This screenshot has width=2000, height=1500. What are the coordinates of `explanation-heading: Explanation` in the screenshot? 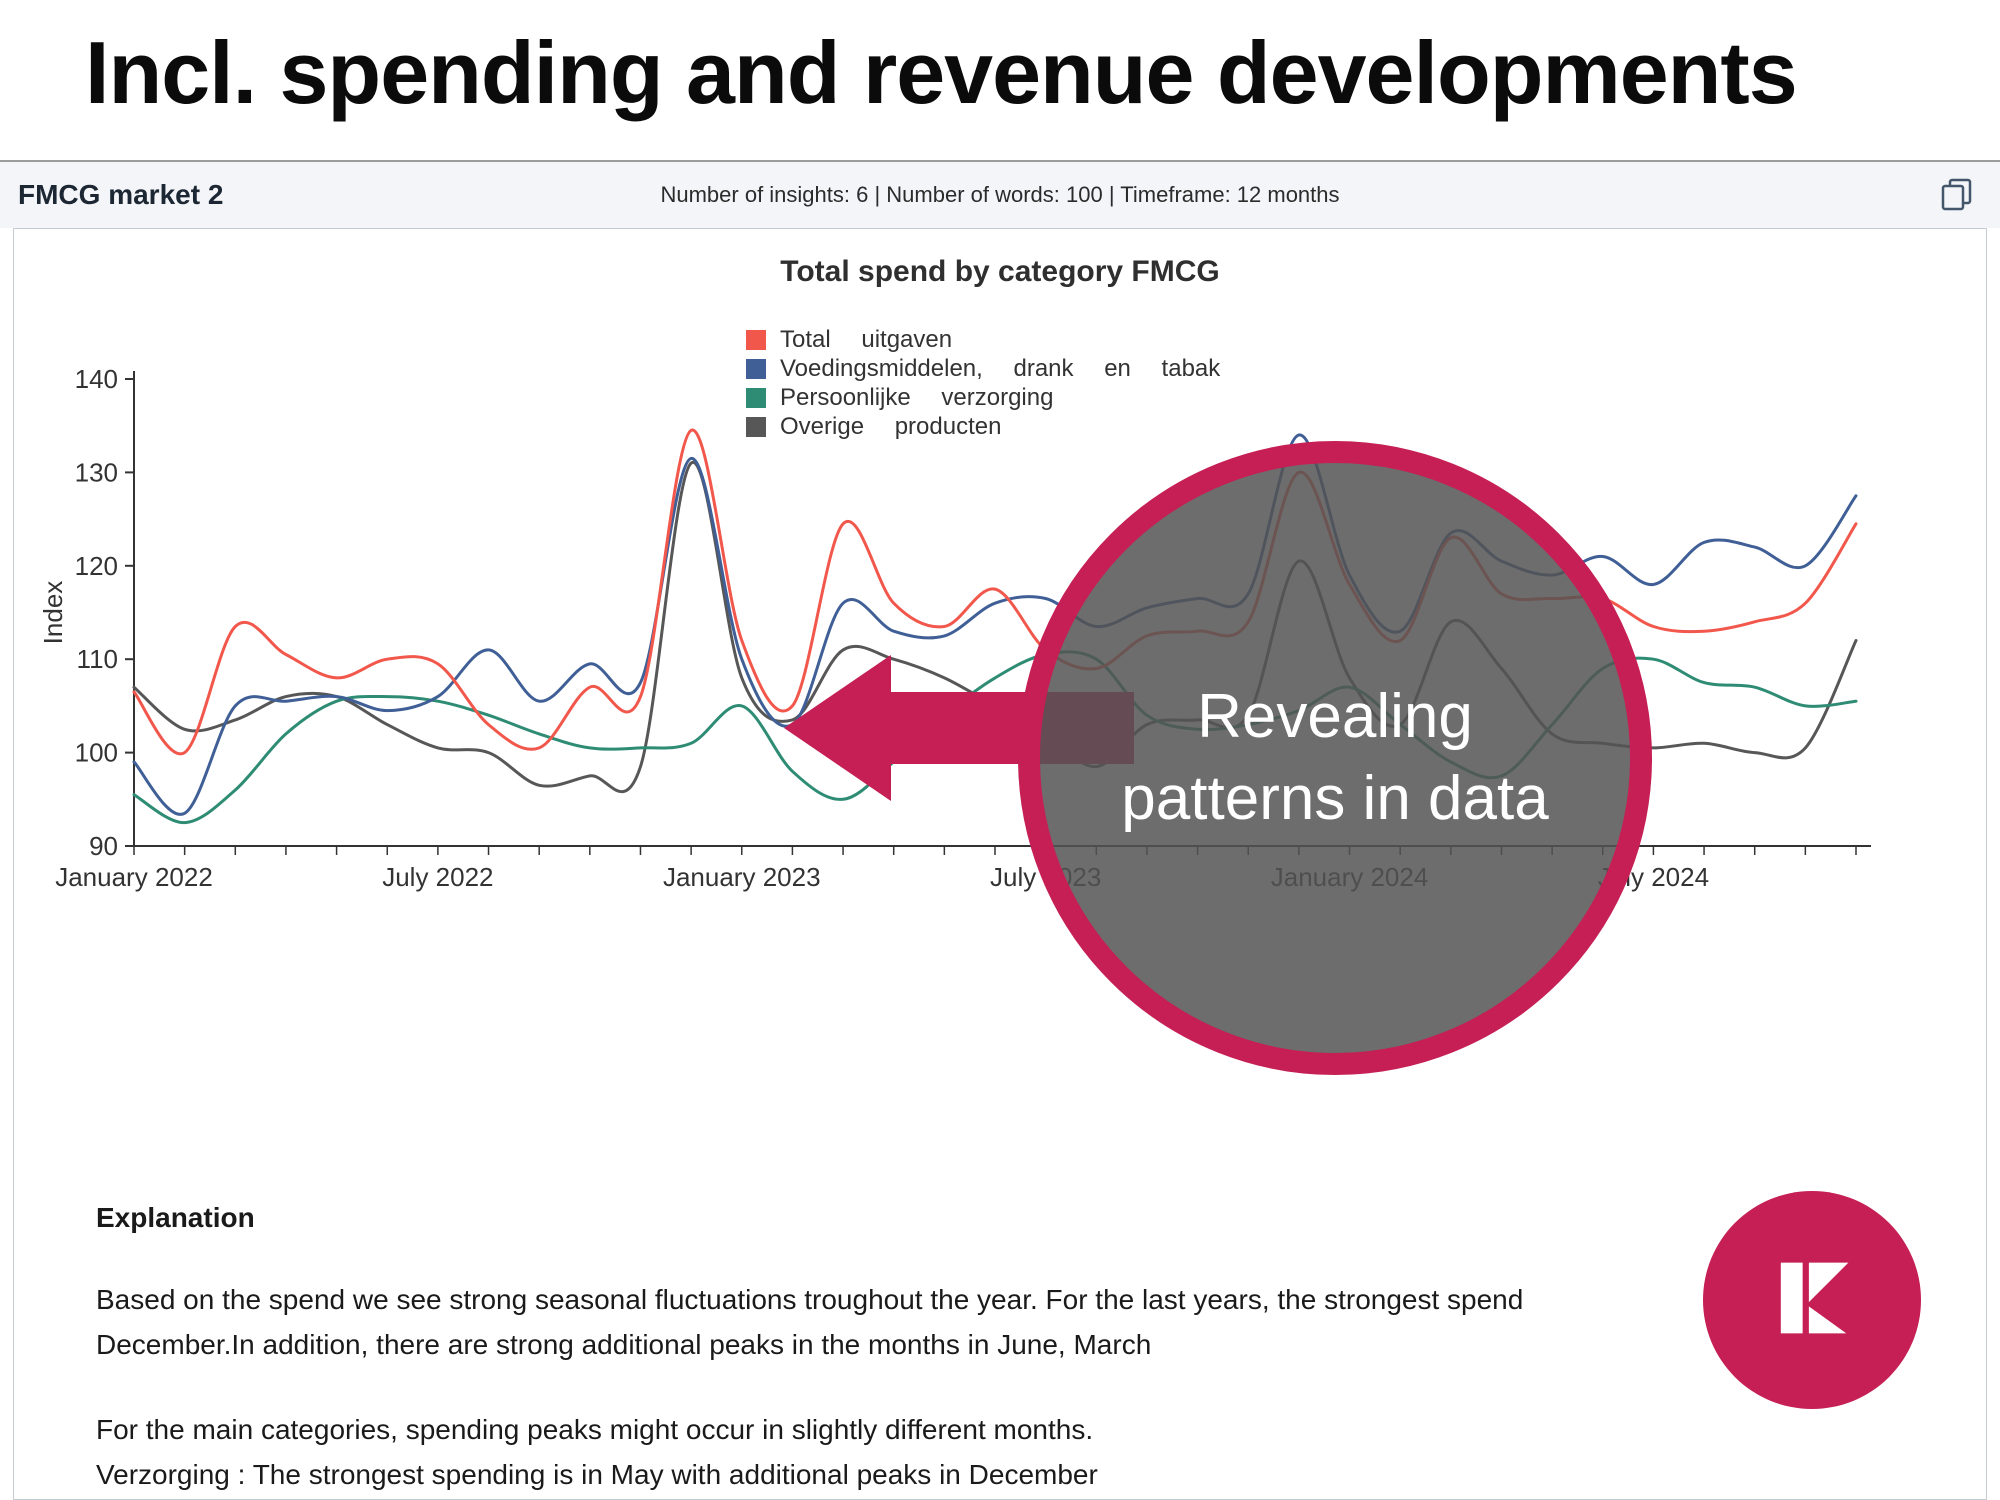 It's located at (175, 1217).